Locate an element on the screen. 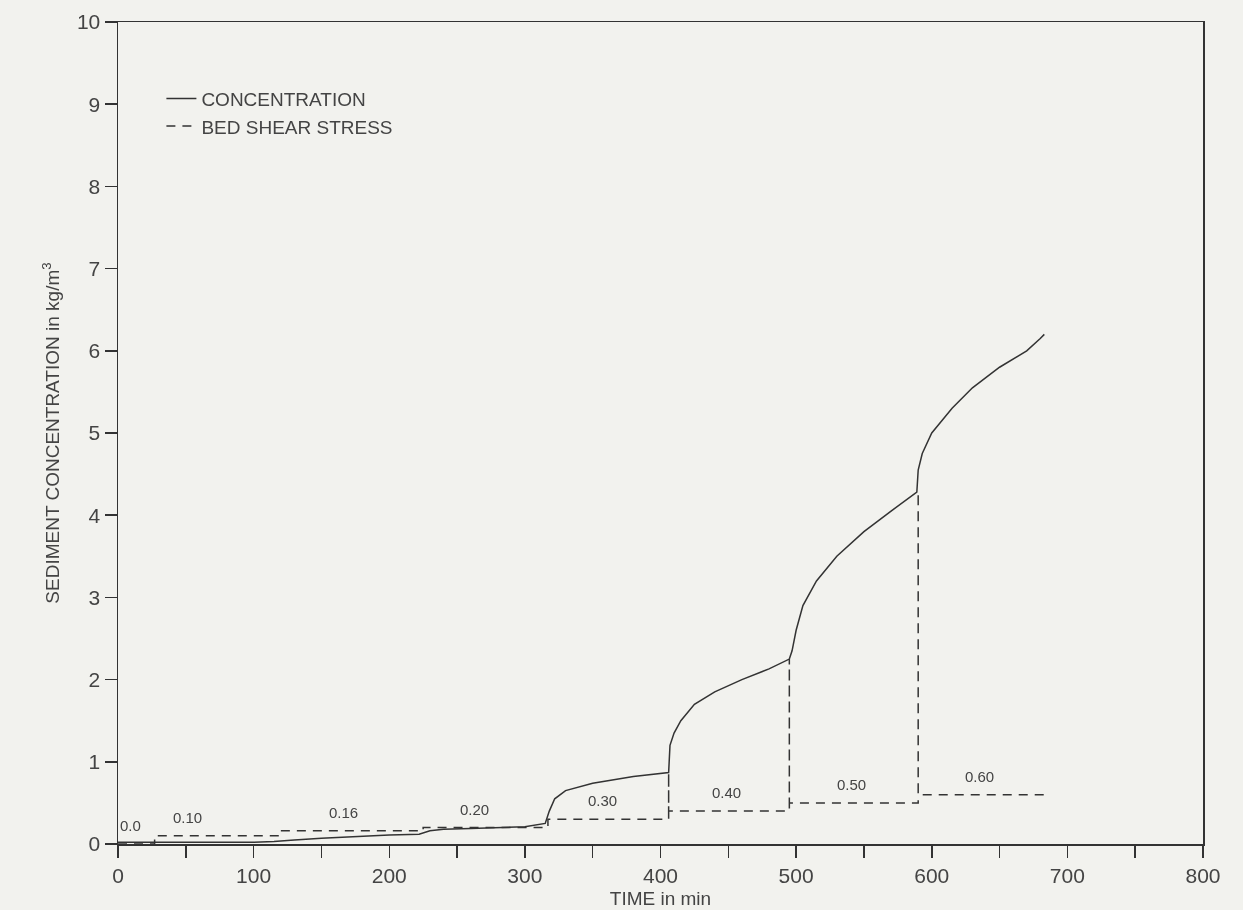 Image resolution: width=1243 pixels, height=910 pixels. x-tick-label: 300 is located at coordinates (525, 875).